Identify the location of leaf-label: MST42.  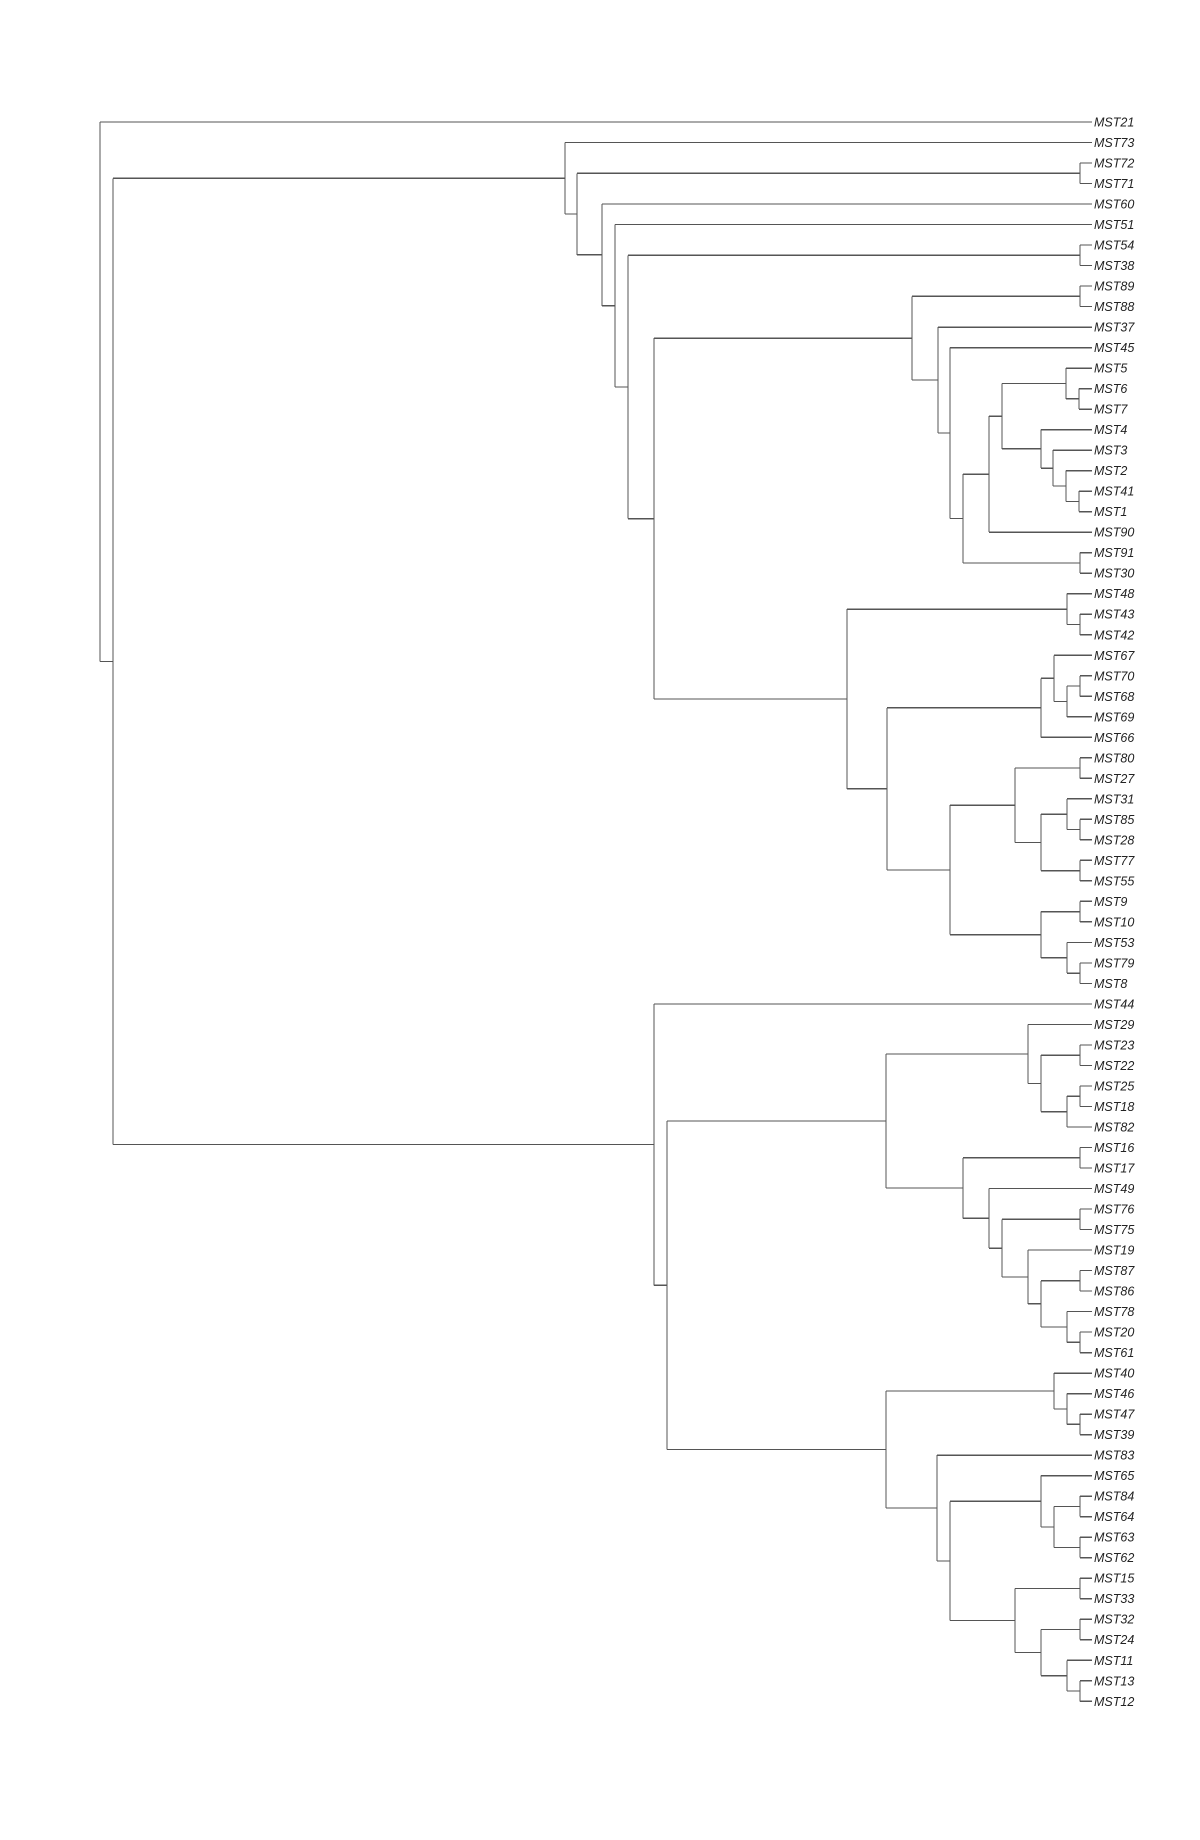
(1114, 635).